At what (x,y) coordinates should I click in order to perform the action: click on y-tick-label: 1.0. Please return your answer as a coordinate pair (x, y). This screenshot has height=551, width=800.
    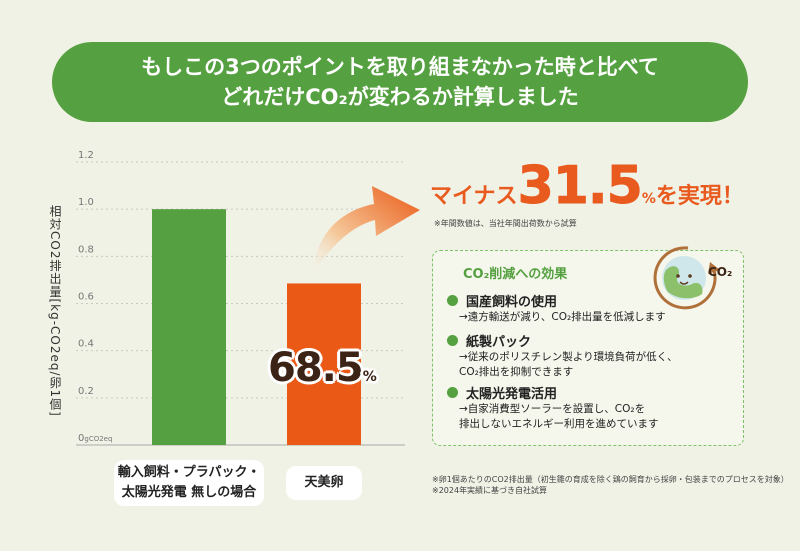
    Looking at the image, I should click on (86, 202).